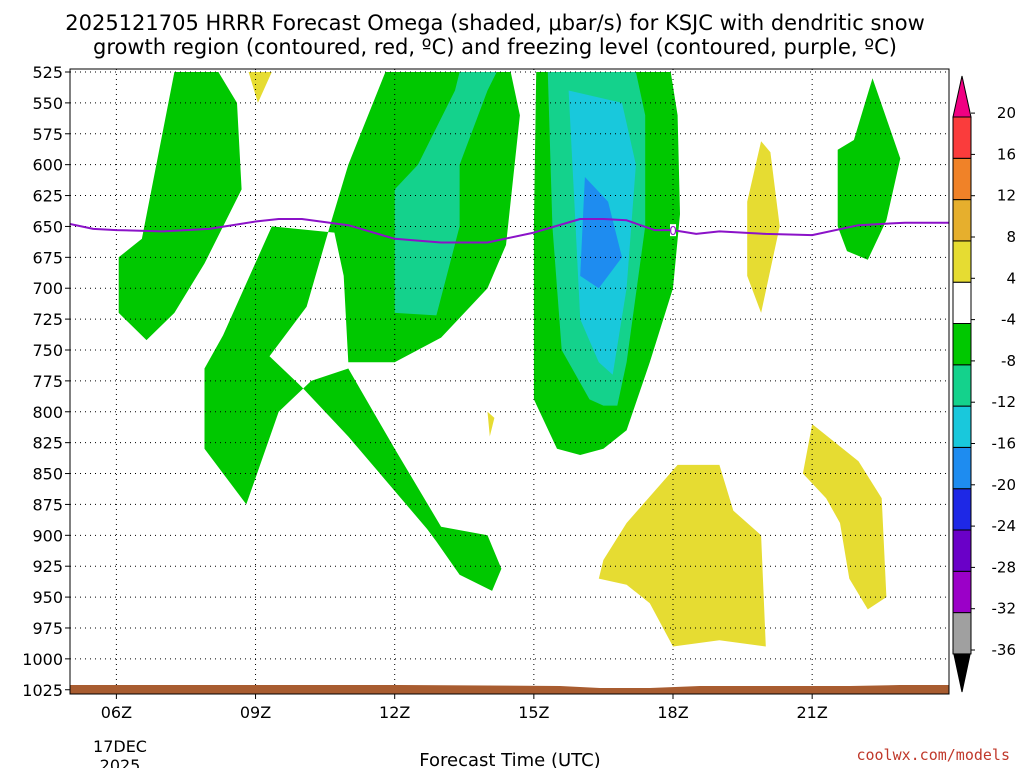 The width and height of the screenshot is (1024, 768). What do you see at coordinates (601, 233) in the screenshot?
I see `strongest-ascent-core` at bounding box center [601, 233].